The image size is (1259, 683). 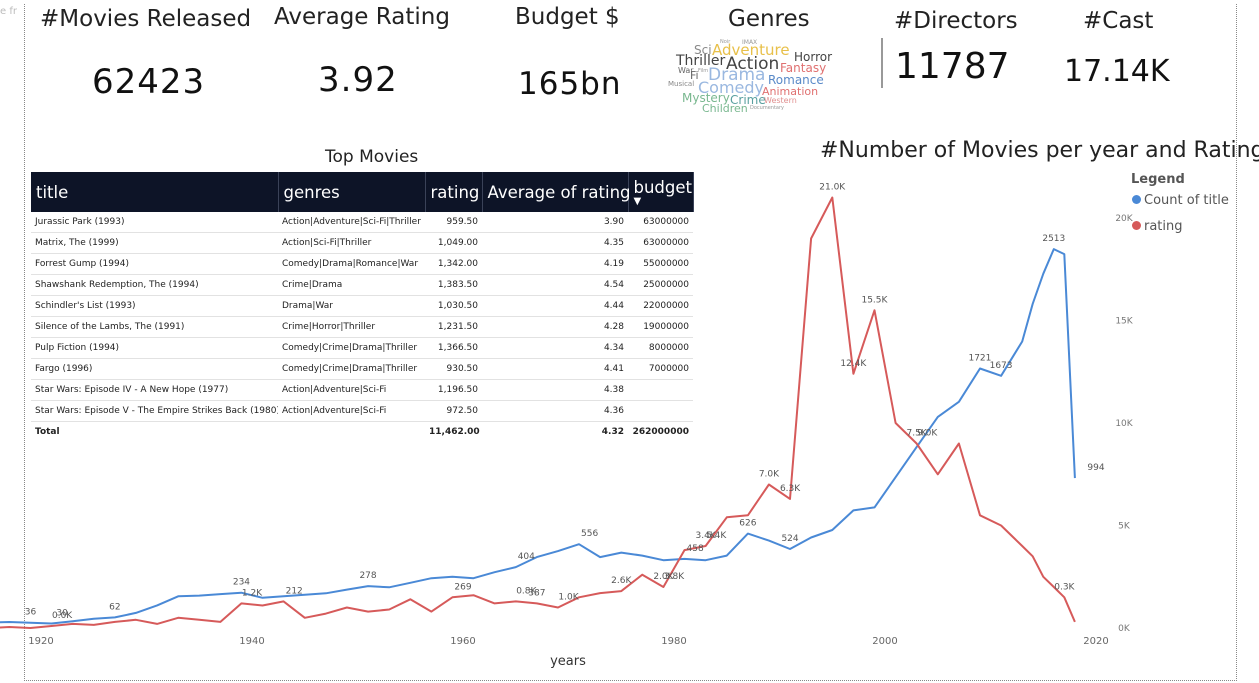 What do you see at coordinates (1124, 219) in the screenshot?
I see `y-tick-label: 20K` at bounding box center [1124, 219].